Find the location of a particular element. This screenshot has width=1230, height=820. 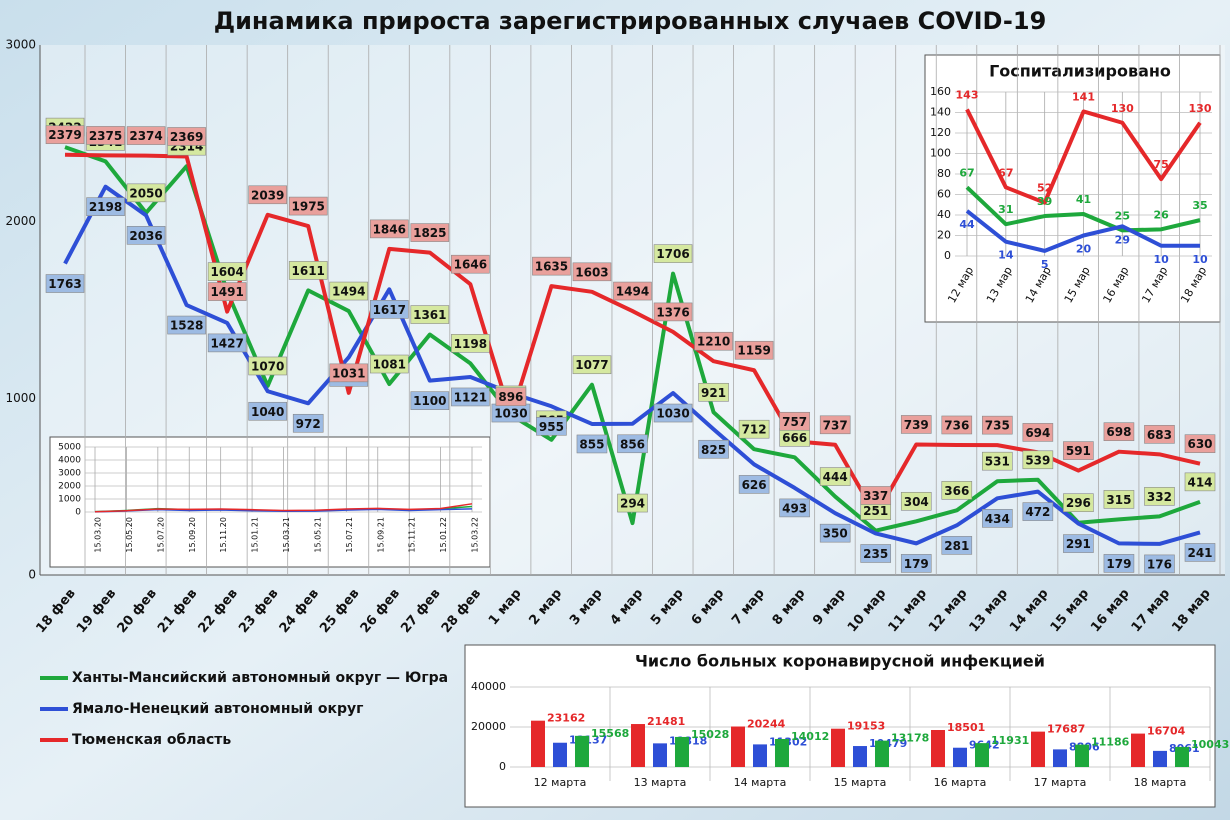

value-label: 539 is located at coordinates (1037, 460).